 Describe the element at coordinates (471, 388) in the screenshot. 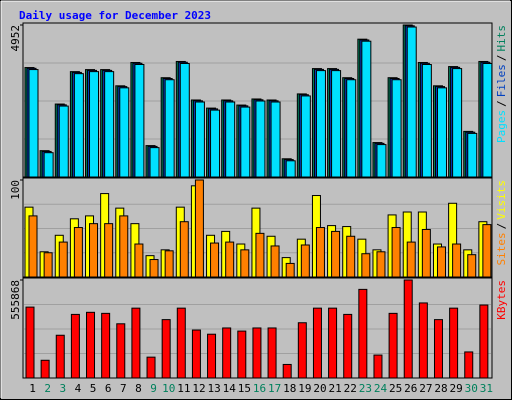

I see `x-tick-label: 30` at that location.